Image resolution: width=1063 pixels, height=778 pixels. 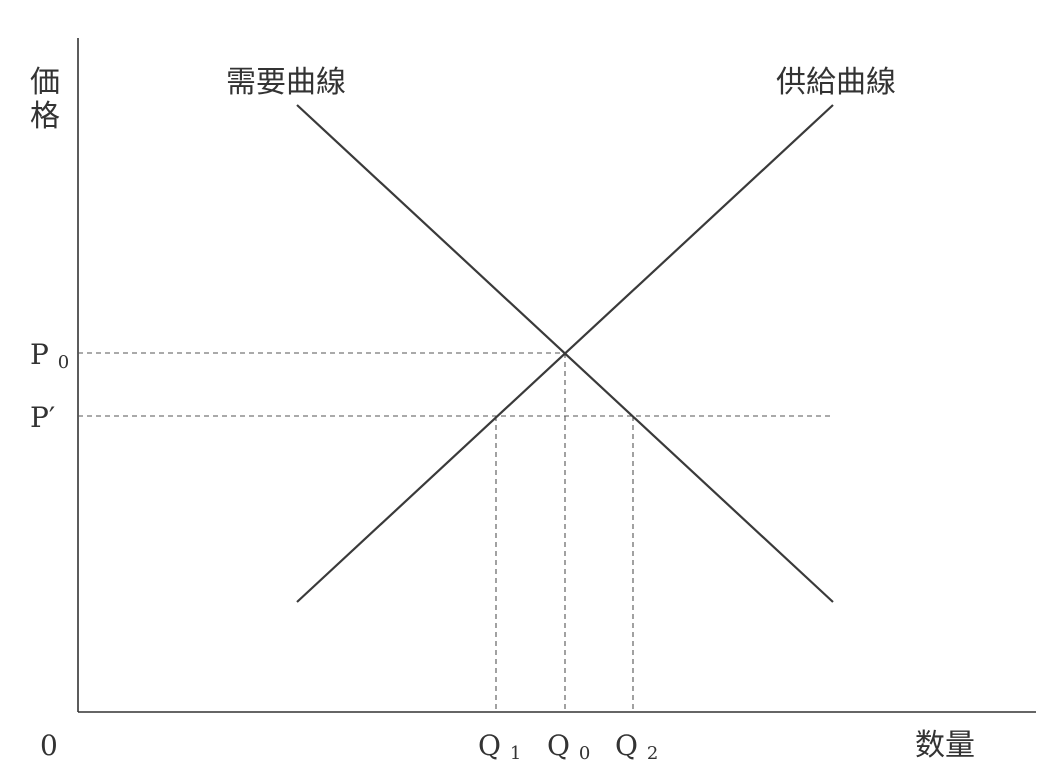 I want to click on origin-label: 0, so click(x=49, y=745).